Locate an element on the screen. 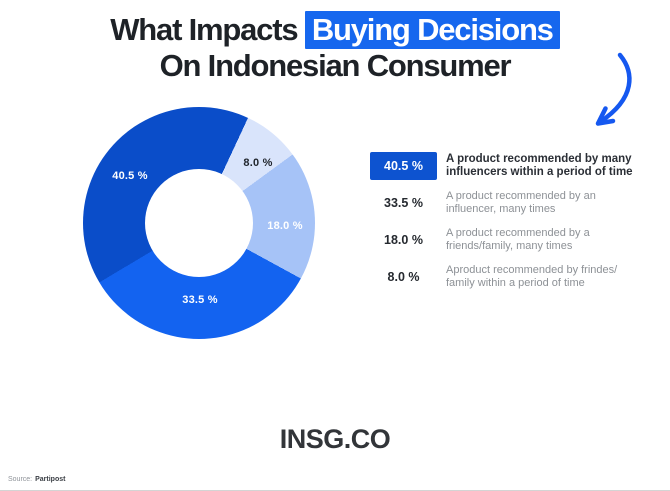  legend-percent: 18.0 % is located at coordinates (403, 240).